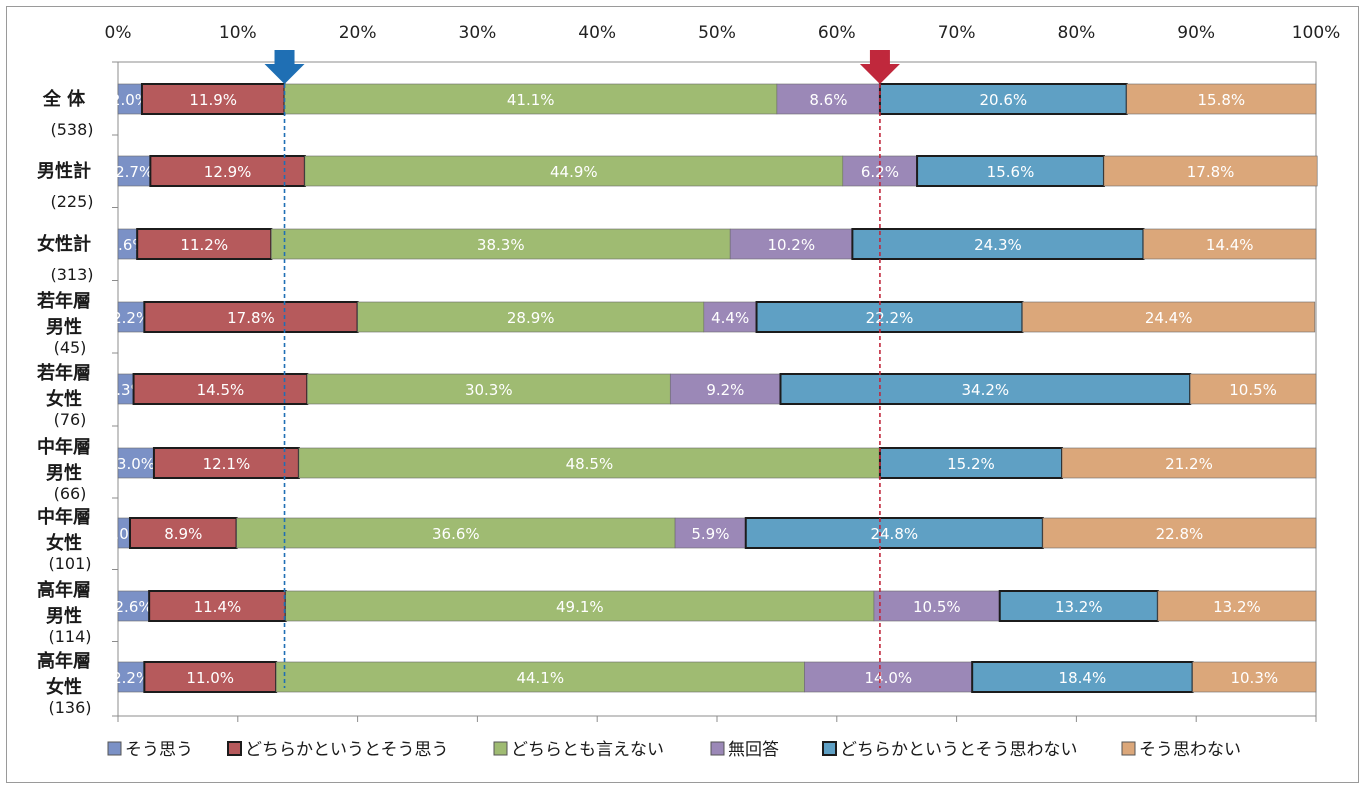 The image size is (1367, 791). Describe the element at coordinates (1011, 172) in the screenshot. I see `data-label: 15.6%` at that location.